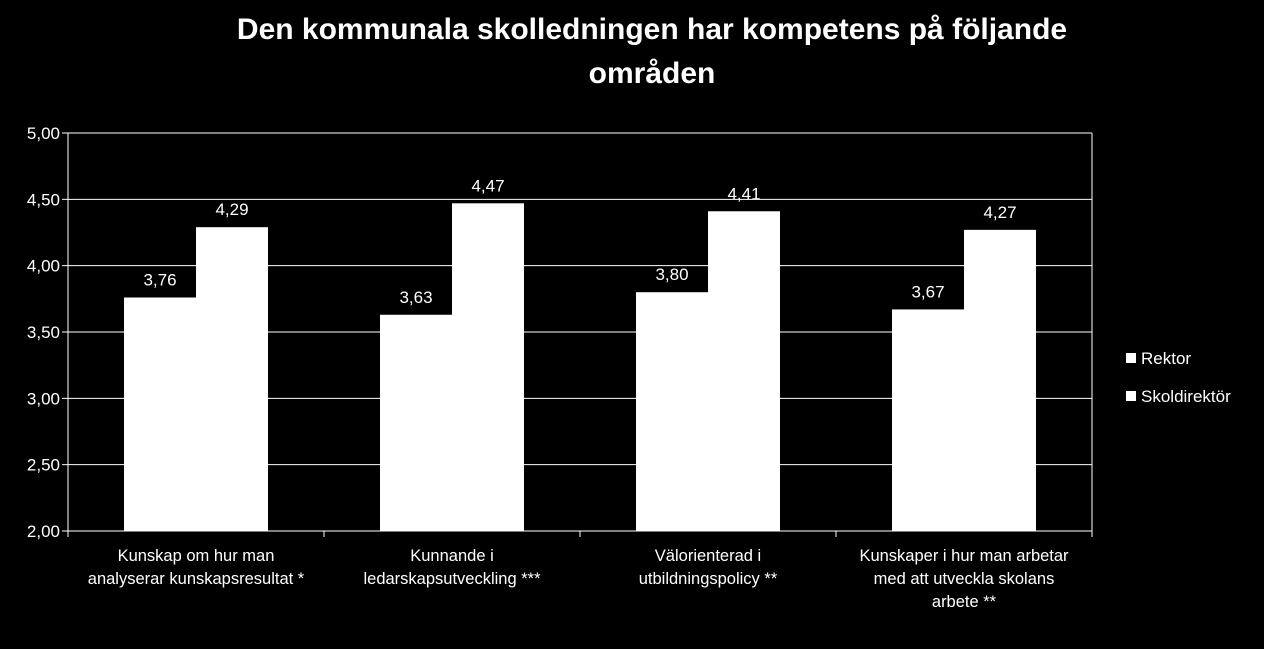  Describe the element at coordinates (231, 209) in the screenshot. I see `data-label: 4,29` at that location.